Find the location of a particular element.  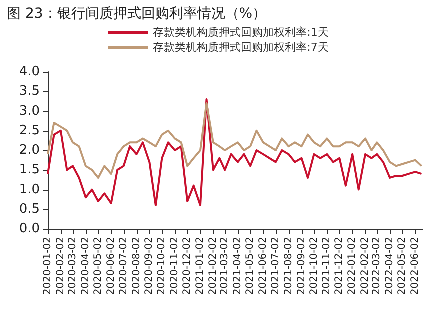

x-tick-label: 2020-06-02 is located at coordinates (111, 266).